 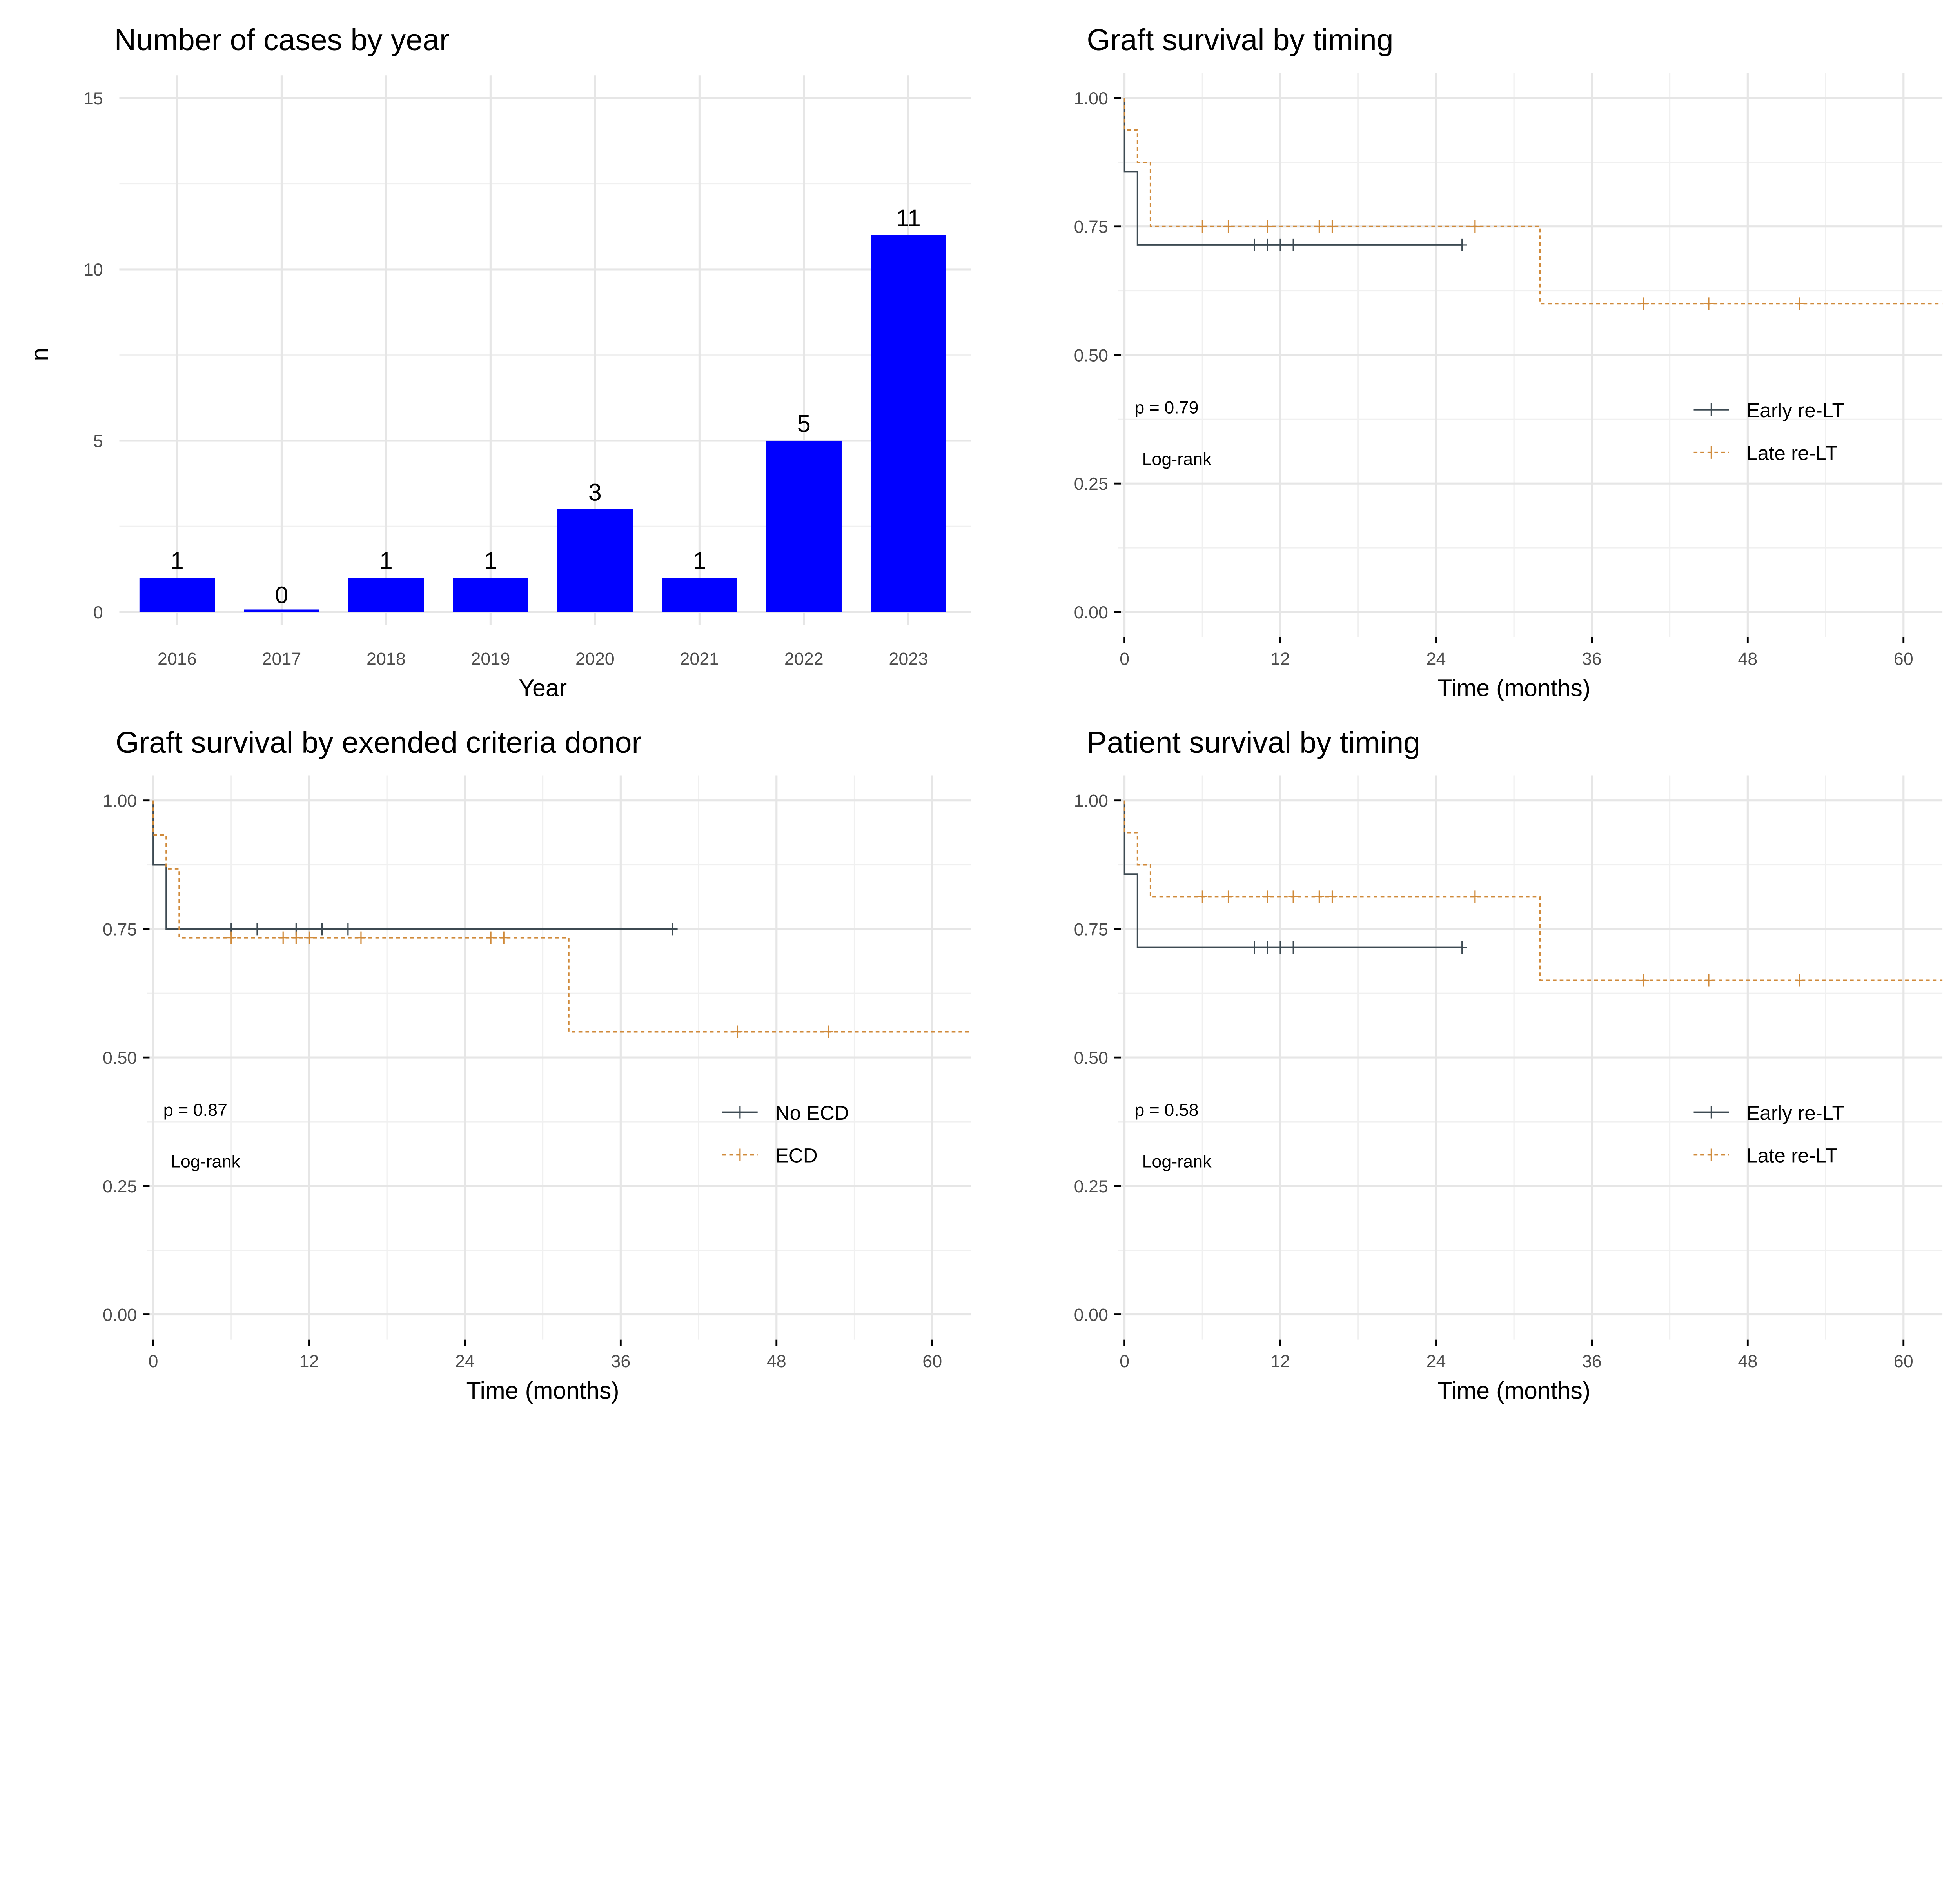 What do you see at coordinates (1533, 890) in the screenshot?
I see `km-curve-late-re-lt` at bounding box center [1533, 890].